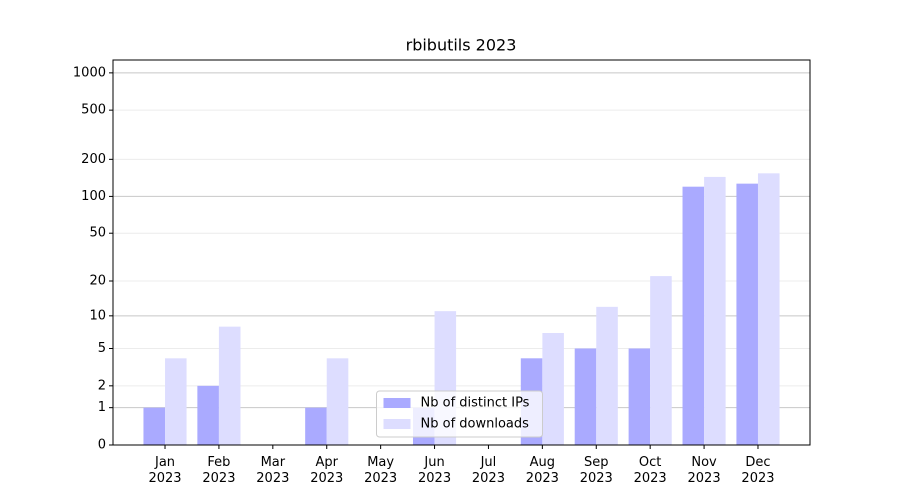 This screenshot has height=504, width=900. I want to click on y-tick-label: 2, so click(102, 385).